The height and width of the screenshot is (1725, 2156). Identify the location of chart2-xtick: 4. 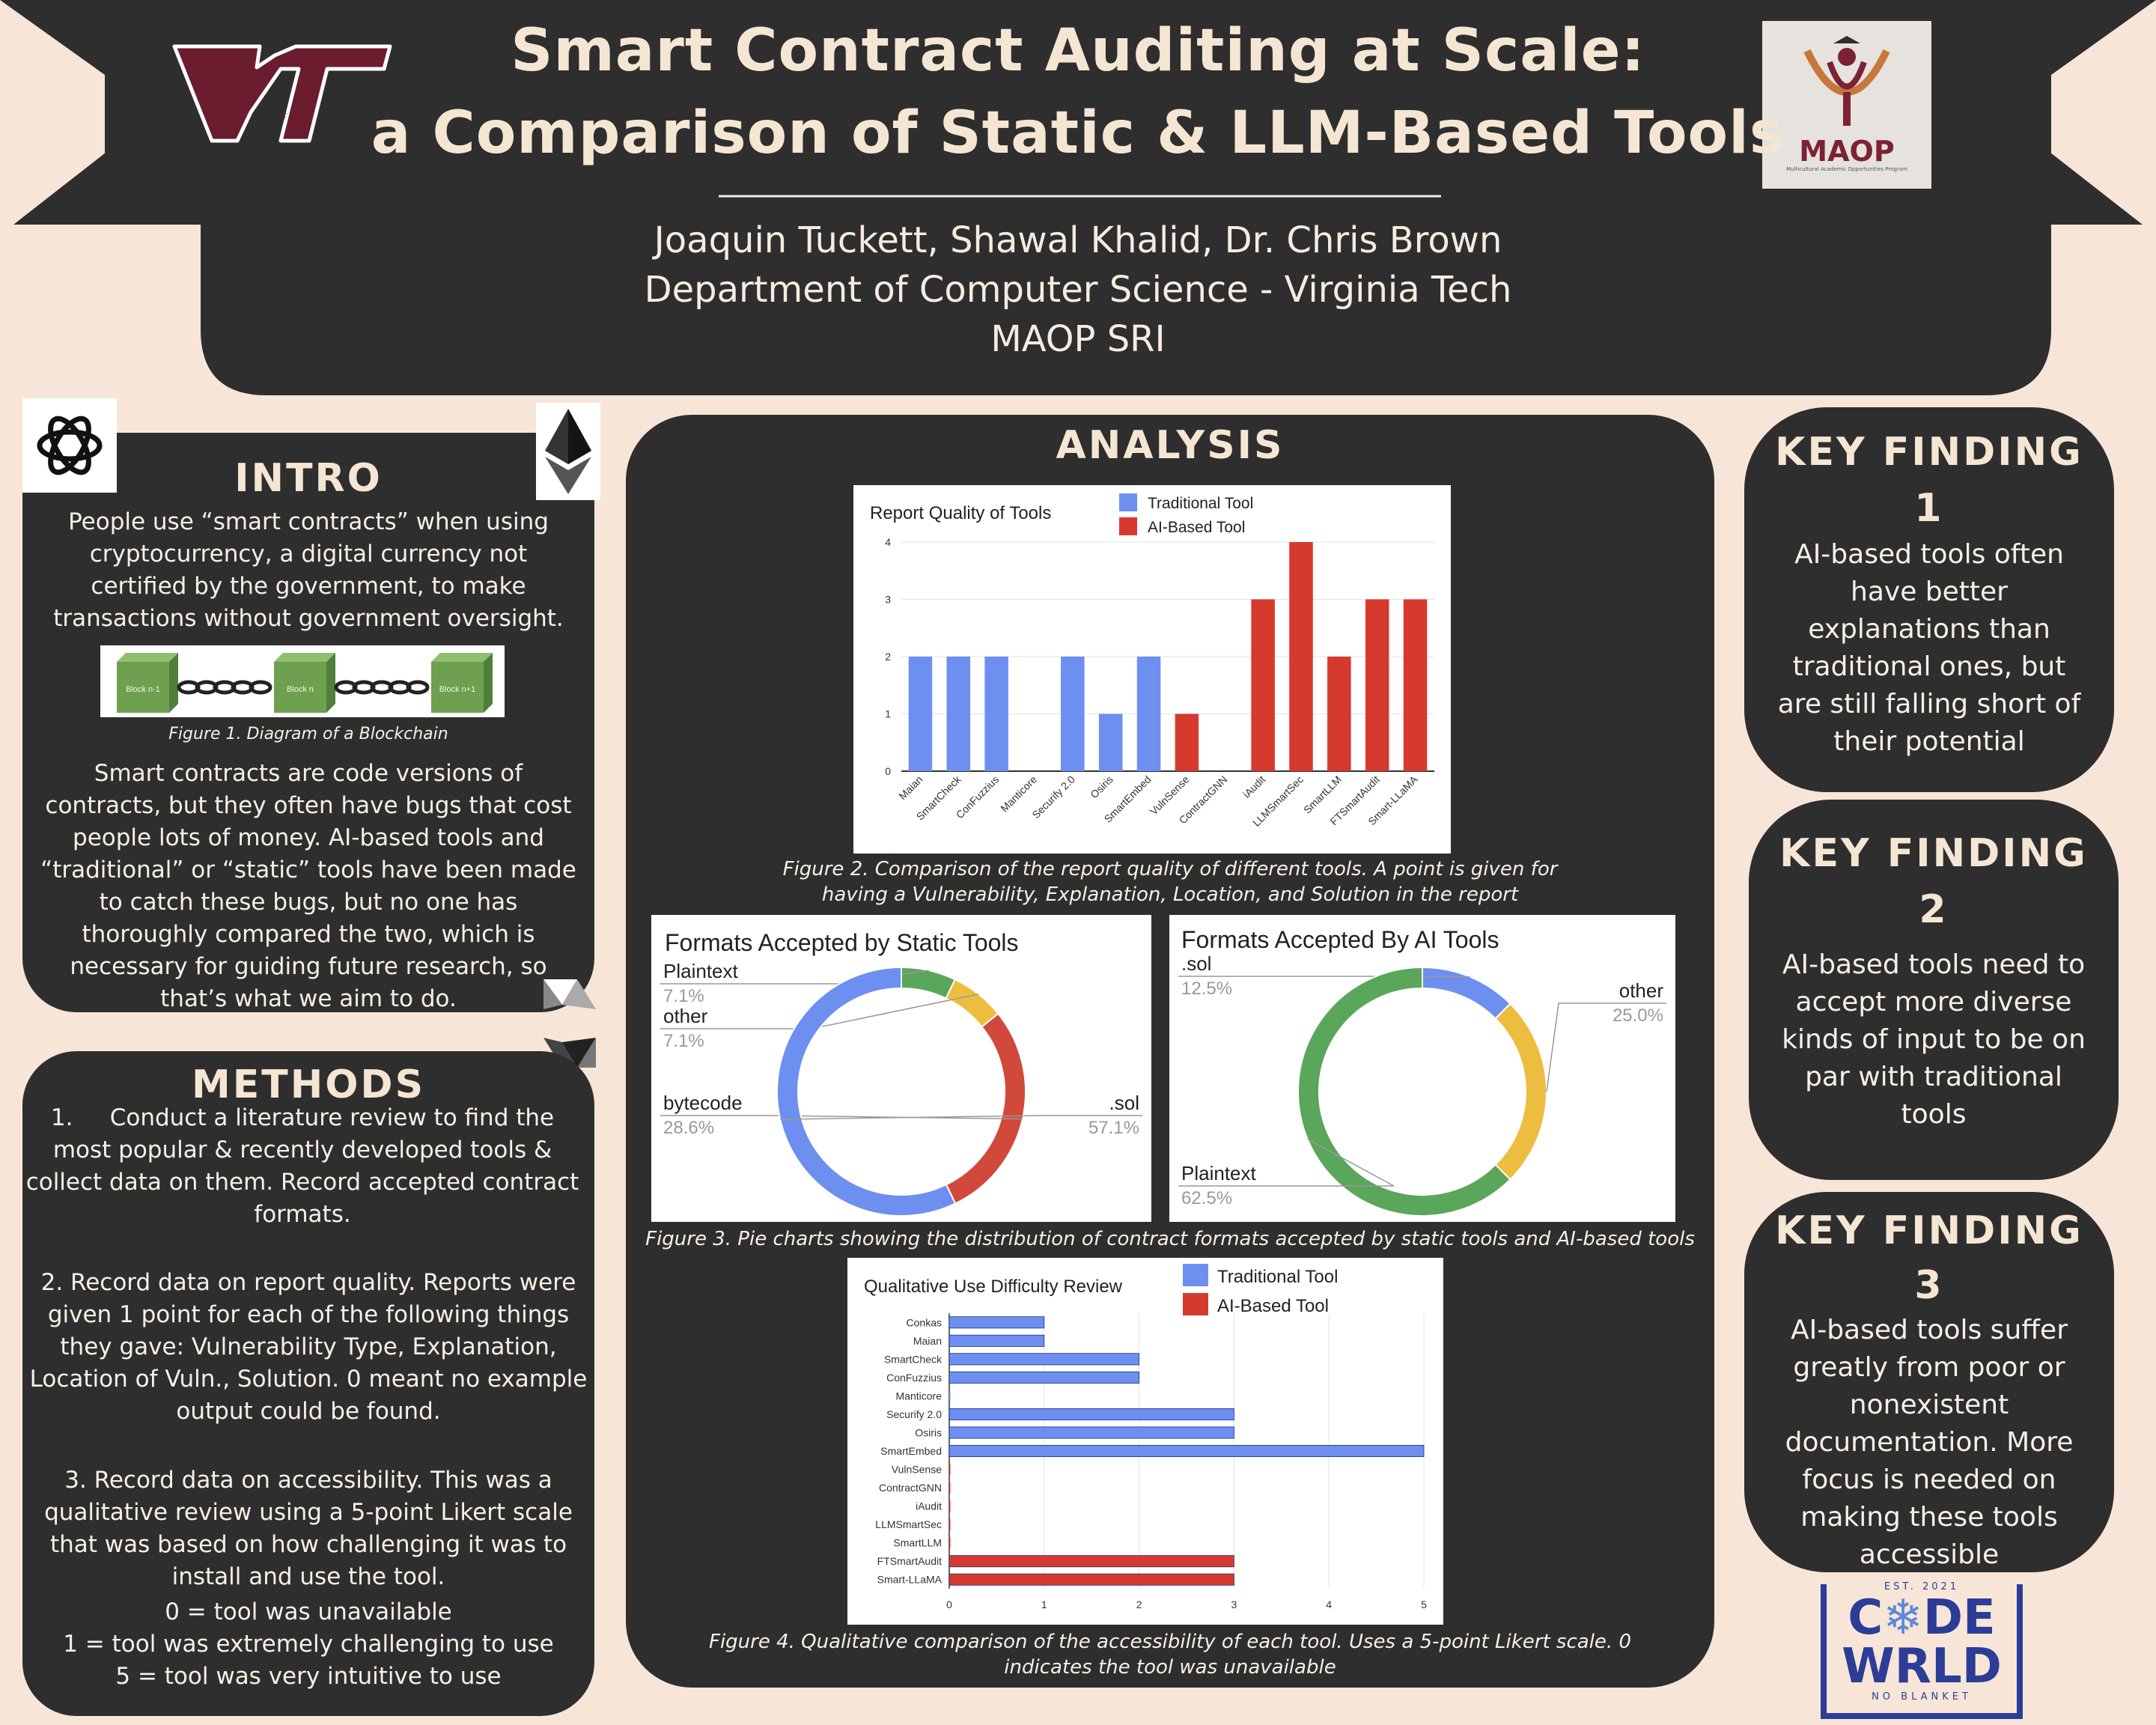
(1329, 1604).